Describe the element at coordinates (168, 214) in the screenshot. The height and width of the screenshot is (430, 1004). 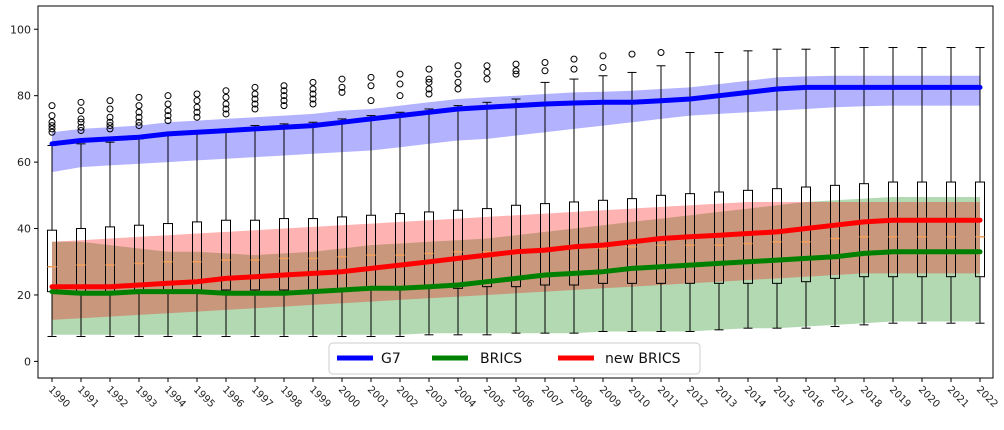
I see `boxplot-1994` at that location.